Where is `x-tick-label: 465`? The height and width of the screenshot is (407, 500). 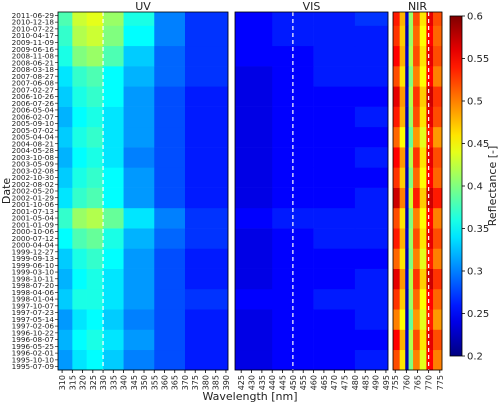
x-tick-label: 465 is located at coordinates (324, 382).